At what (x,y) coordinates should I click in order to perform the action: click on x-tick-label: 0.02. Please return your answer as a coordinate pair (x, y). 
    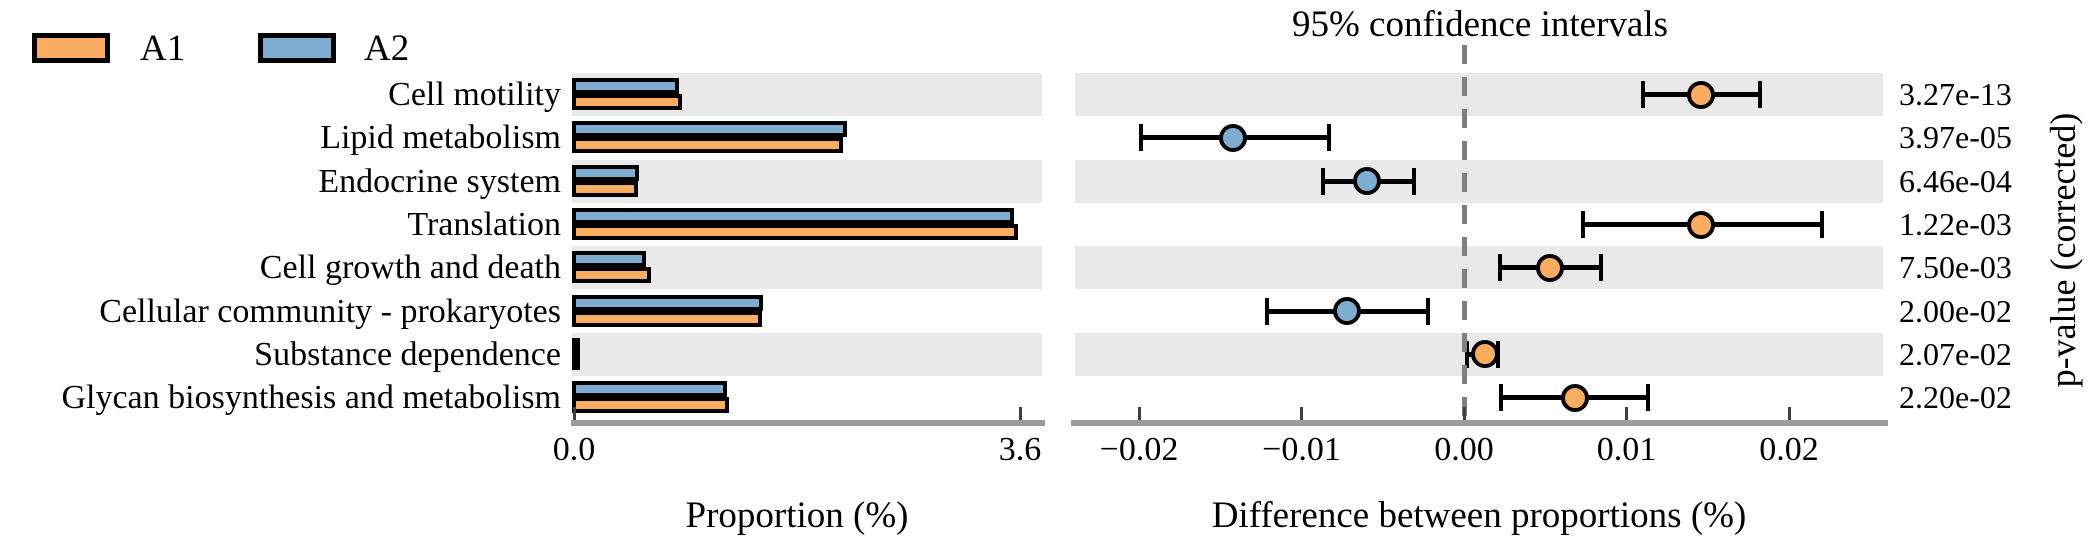
    Looking at the image, I should click on (1789, 449).